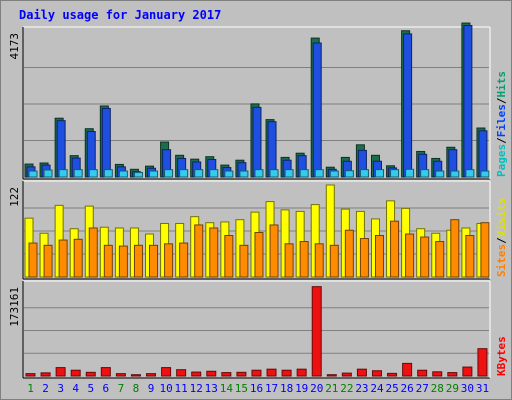 This screenshot has width=512, height=400. I want to click on x-tick-label-day-31: 31, so click(482, 388).